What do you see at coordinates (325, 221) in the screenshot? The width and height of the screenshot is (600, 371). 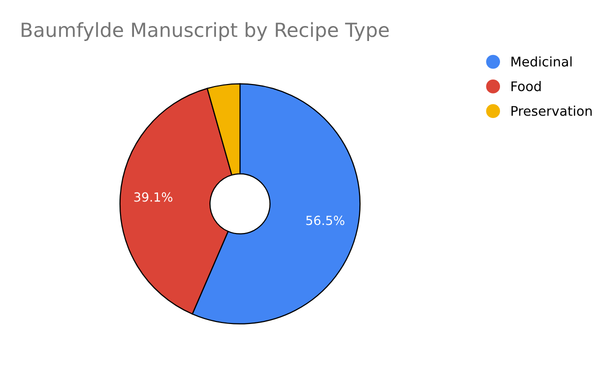 I see `data-label: 56.5%` at bounding box center [325, 221].